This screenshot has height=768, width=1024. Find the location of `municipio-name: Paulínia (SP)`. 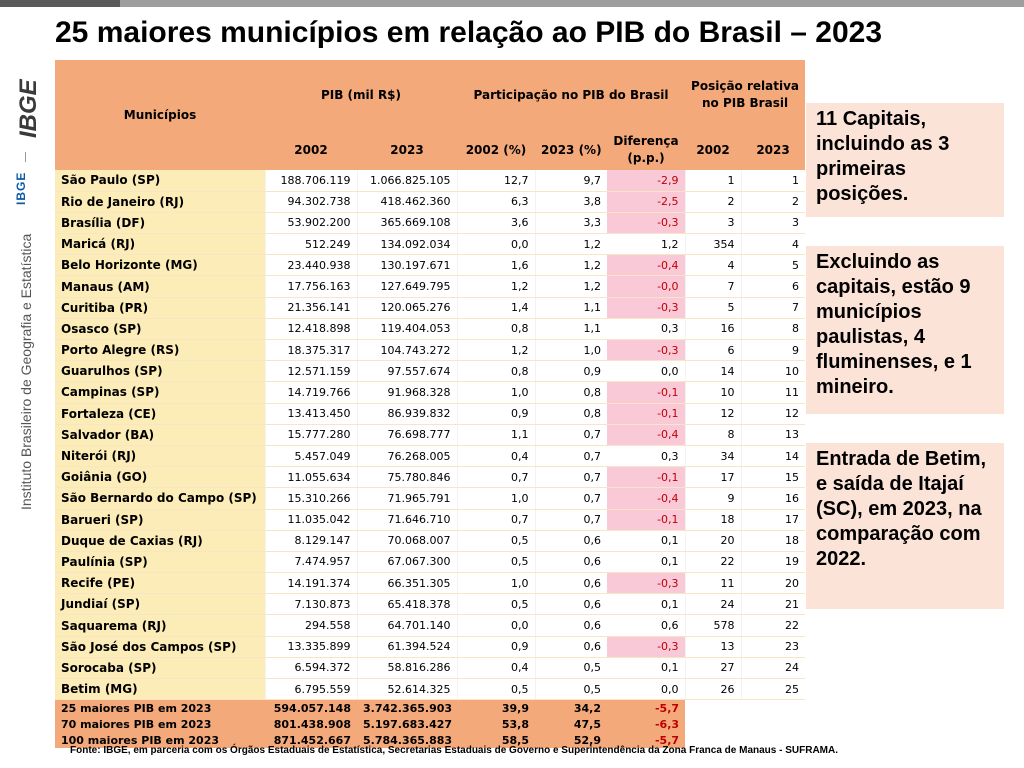

municipio-name: Paulínia (SP) is located at coordinates (160, 562).